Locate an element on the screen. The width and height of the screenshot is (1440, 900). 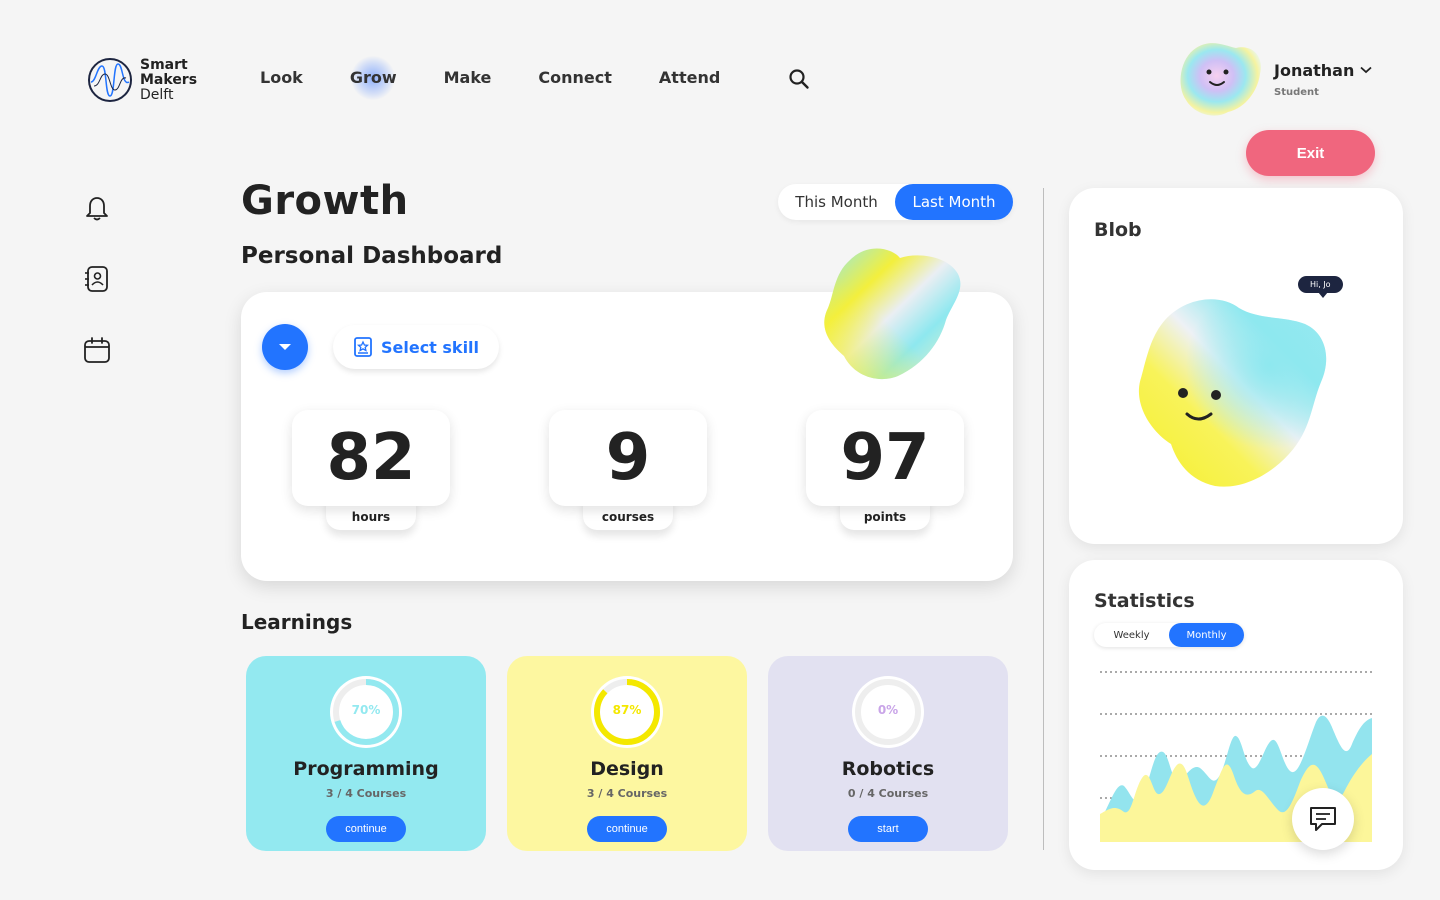
learning-card-robotics: 0% Robotics 0 / 4 Courses start is located at coordinates (888, 753).